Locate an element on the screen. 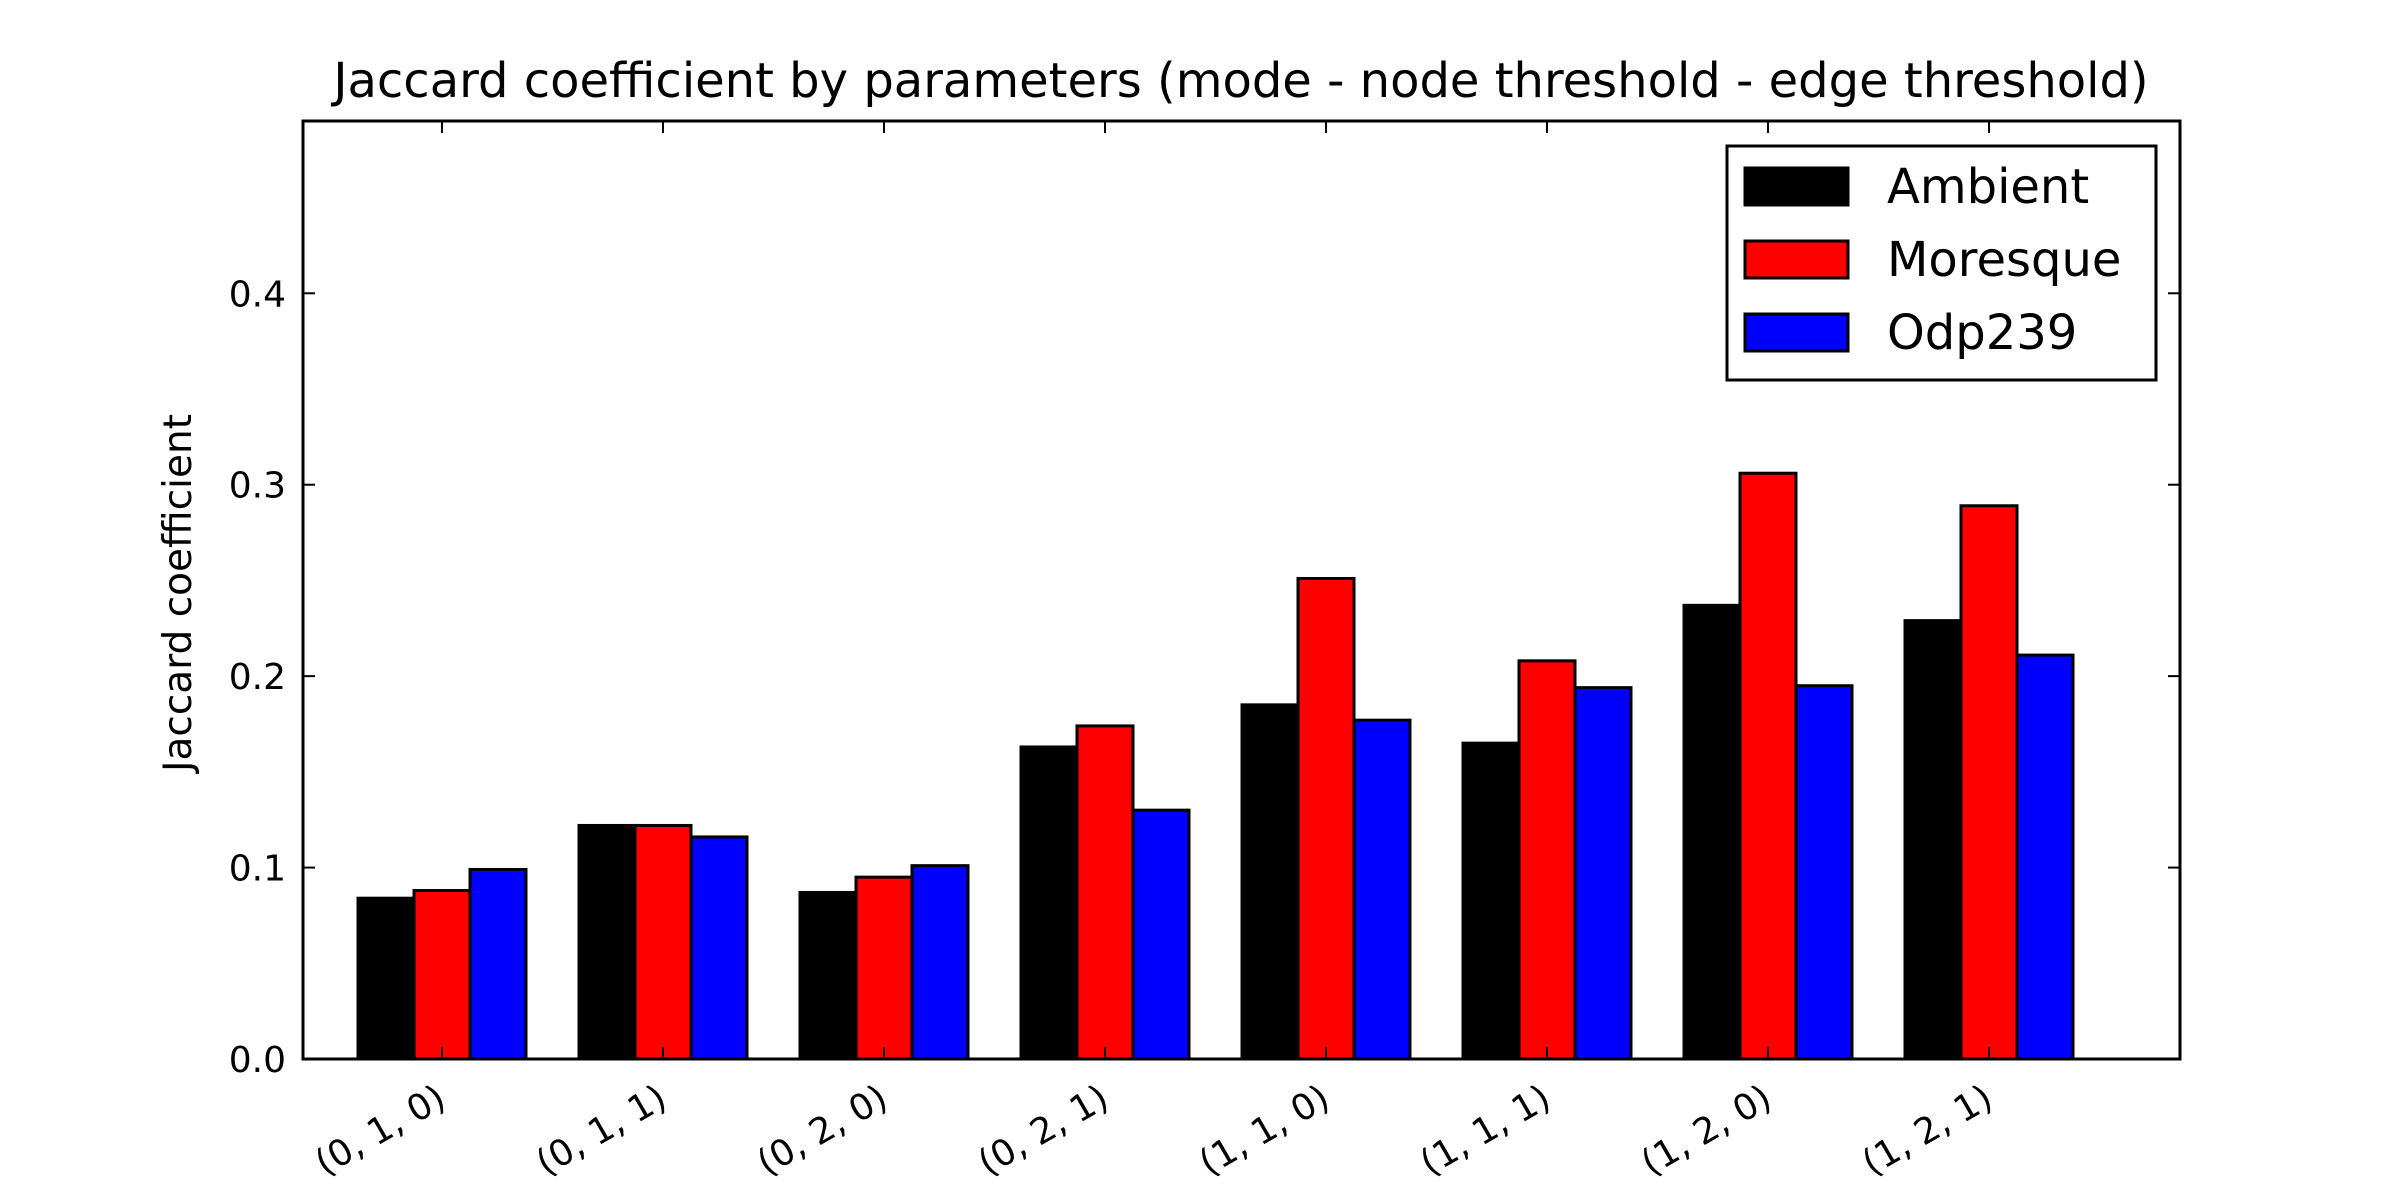  y-tick-label: 0.3 is located at coordinates (257, 486).